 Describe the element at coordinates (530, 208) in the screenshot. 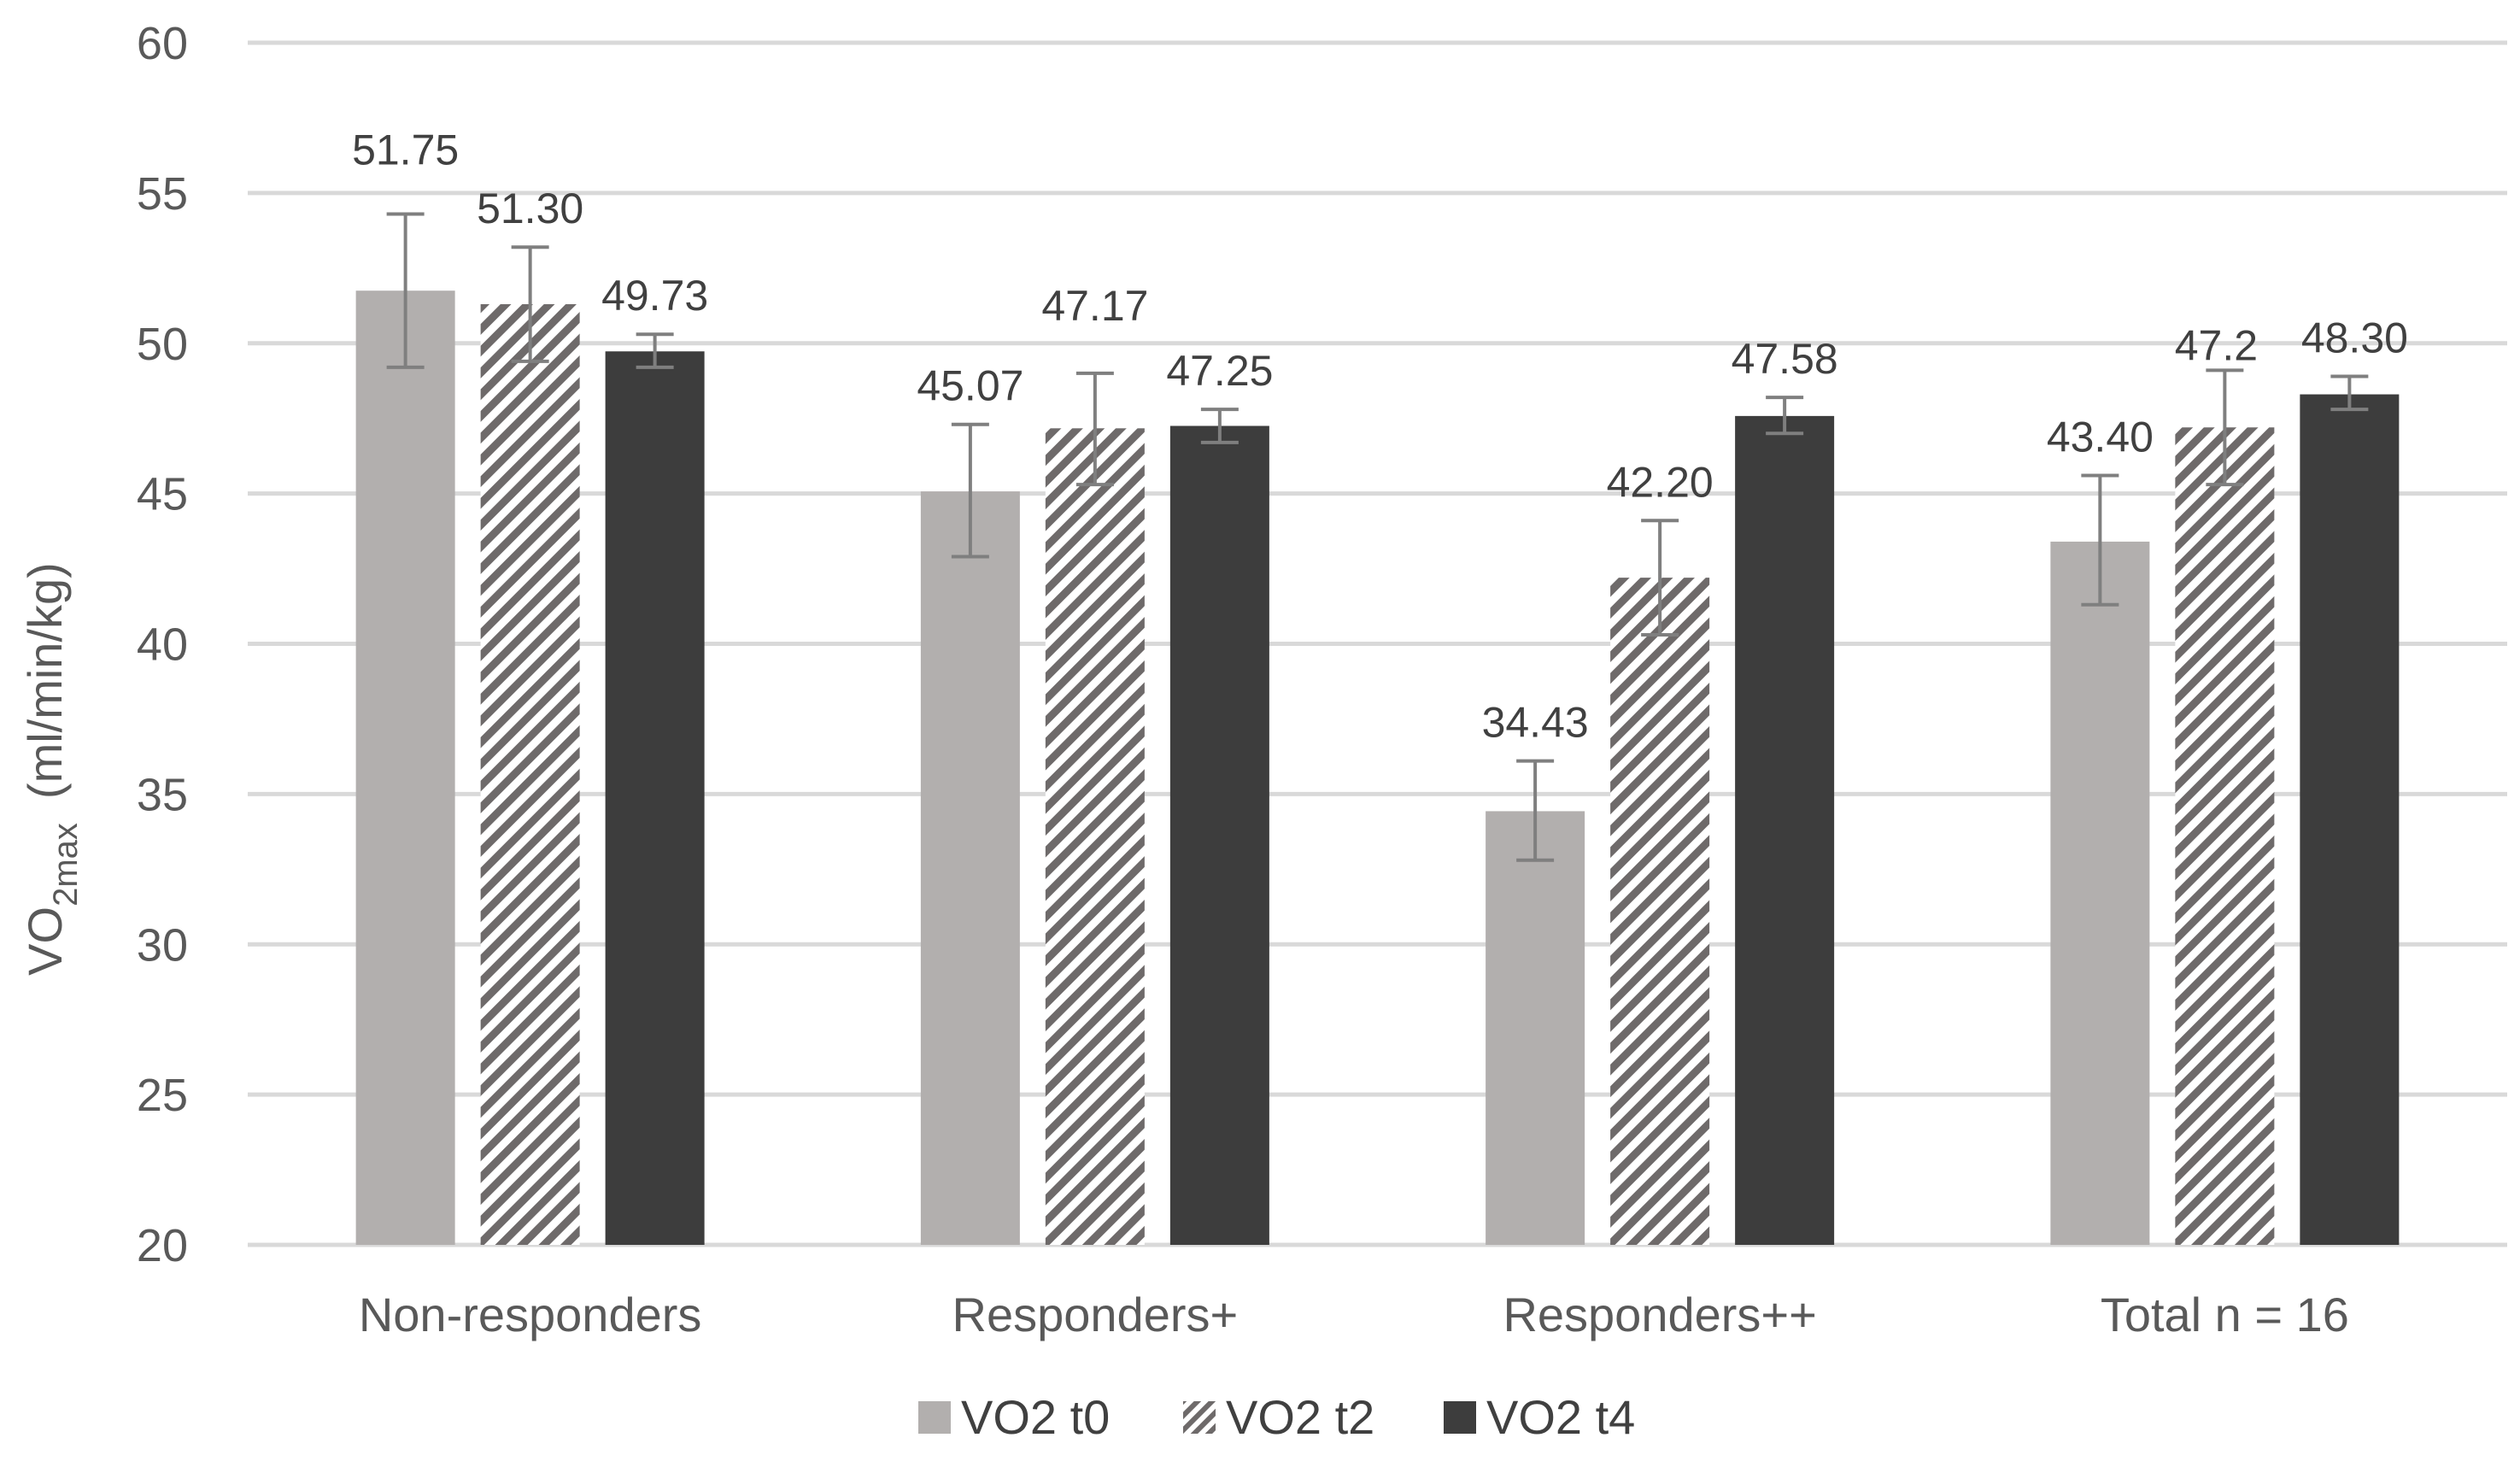

I see `data-label: 51.30` at that location.